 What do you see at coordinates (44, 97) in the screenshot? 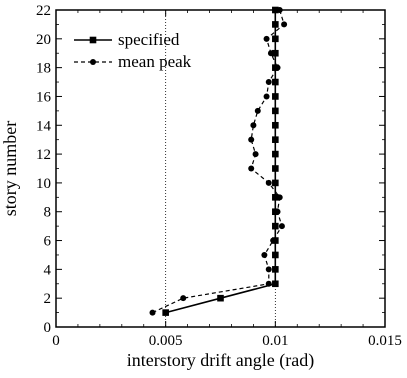
I see `y-tick-label-8: 16` at bounding box center [44, 97].